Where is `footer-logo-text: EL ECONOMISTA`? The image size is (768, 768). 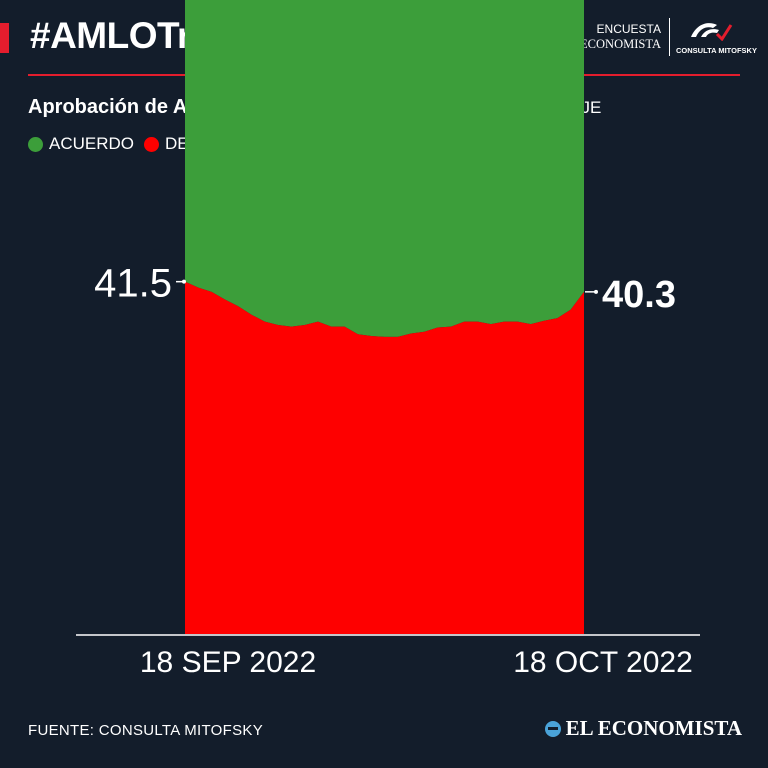
footer-logo-text: EL ECONOMISTA is located at coordinates (653, 728).